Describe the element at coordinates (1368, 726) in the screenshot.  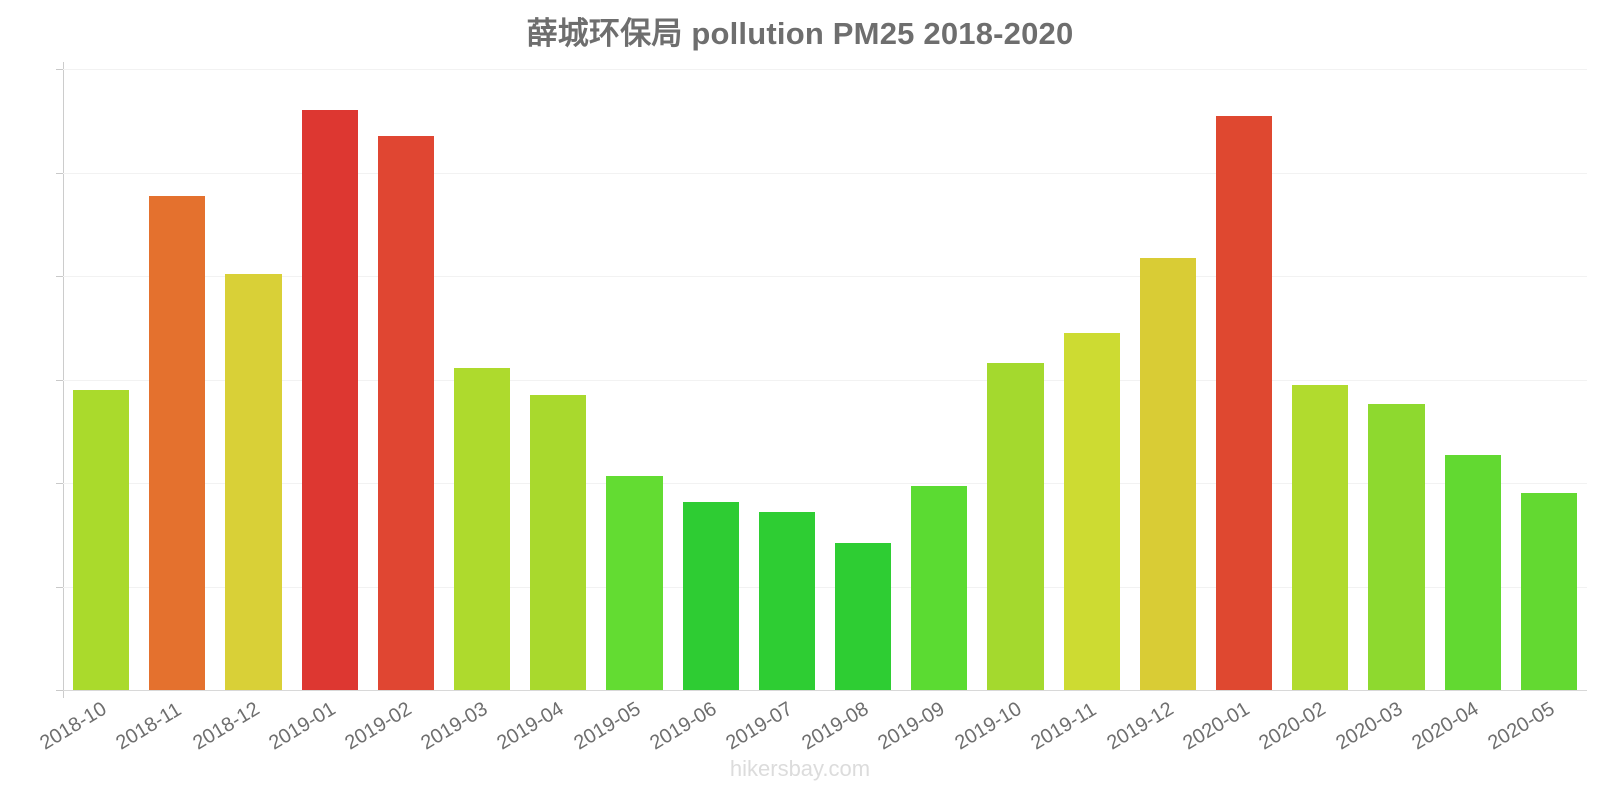
I see `x-axis-tick-label: 2020-03` at that location.